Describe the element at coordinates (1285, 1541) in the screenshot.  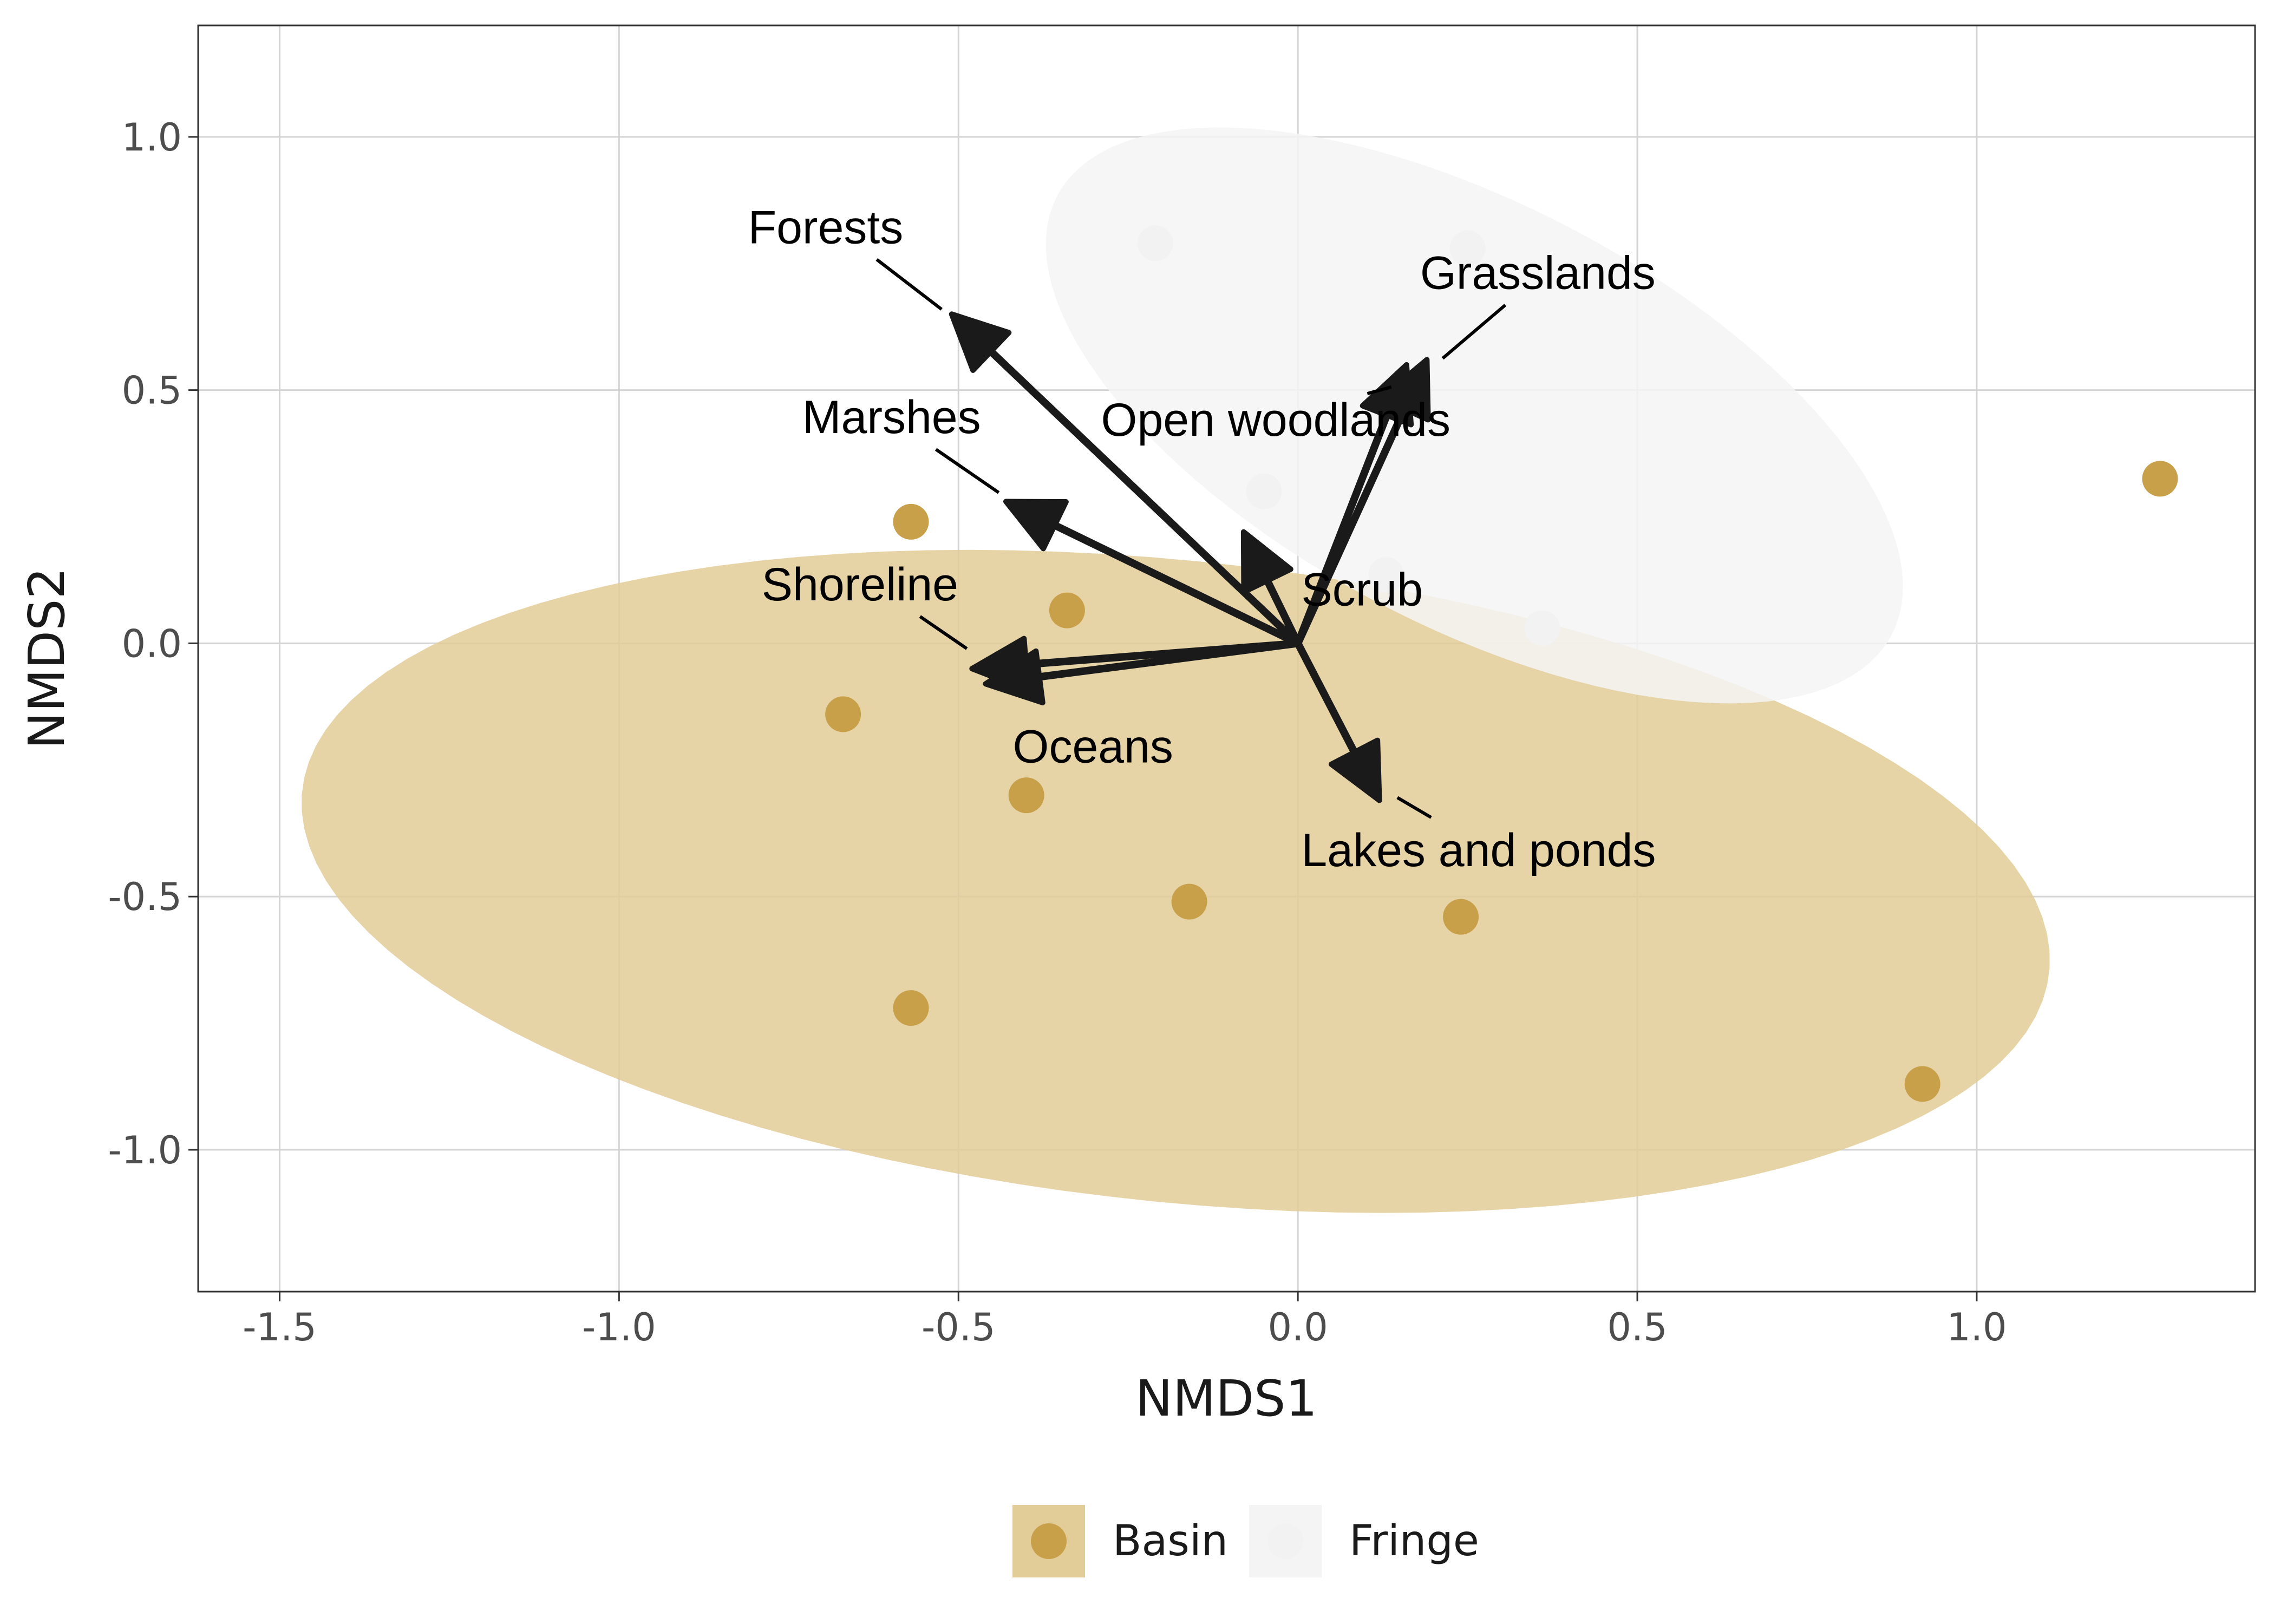
I see `legend-key-point-fringe` at that location.